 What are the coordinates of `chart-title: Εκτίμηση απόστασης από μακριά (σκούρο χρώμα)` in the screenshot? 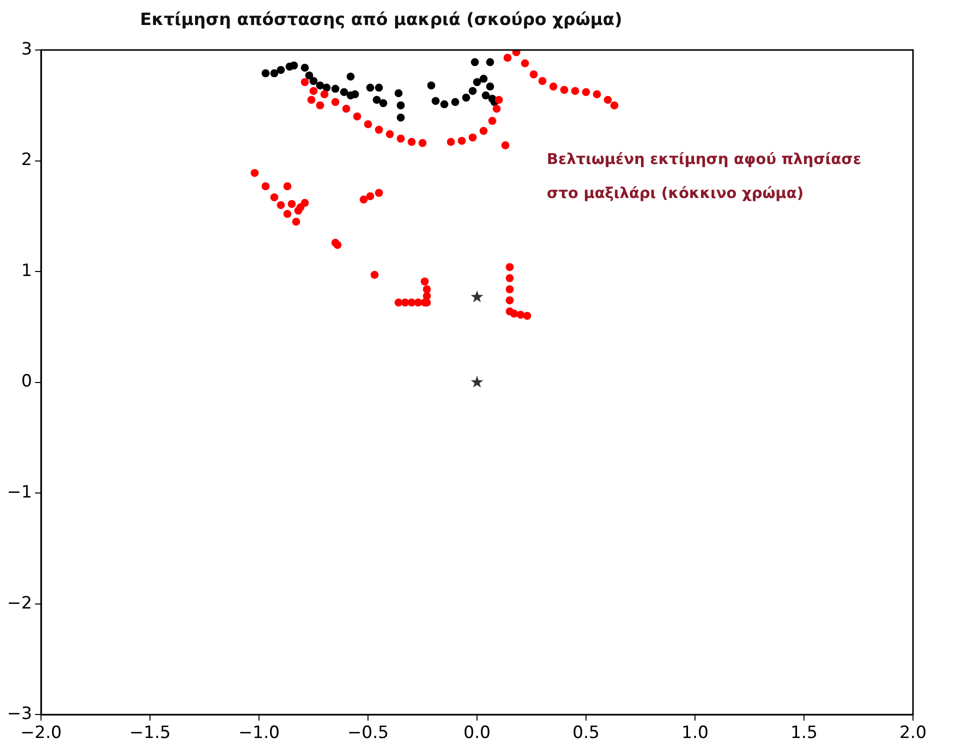 It's located at (381, 20).